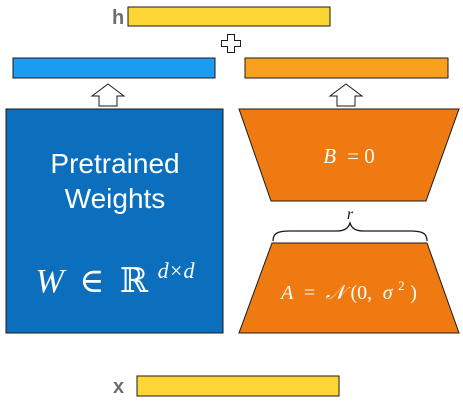 The width and height of the screenshot is (463, 403). Describe the element at coordinates (115, 198) in the screenshot. I see `pretrained-title-line2: Weights` at that location.